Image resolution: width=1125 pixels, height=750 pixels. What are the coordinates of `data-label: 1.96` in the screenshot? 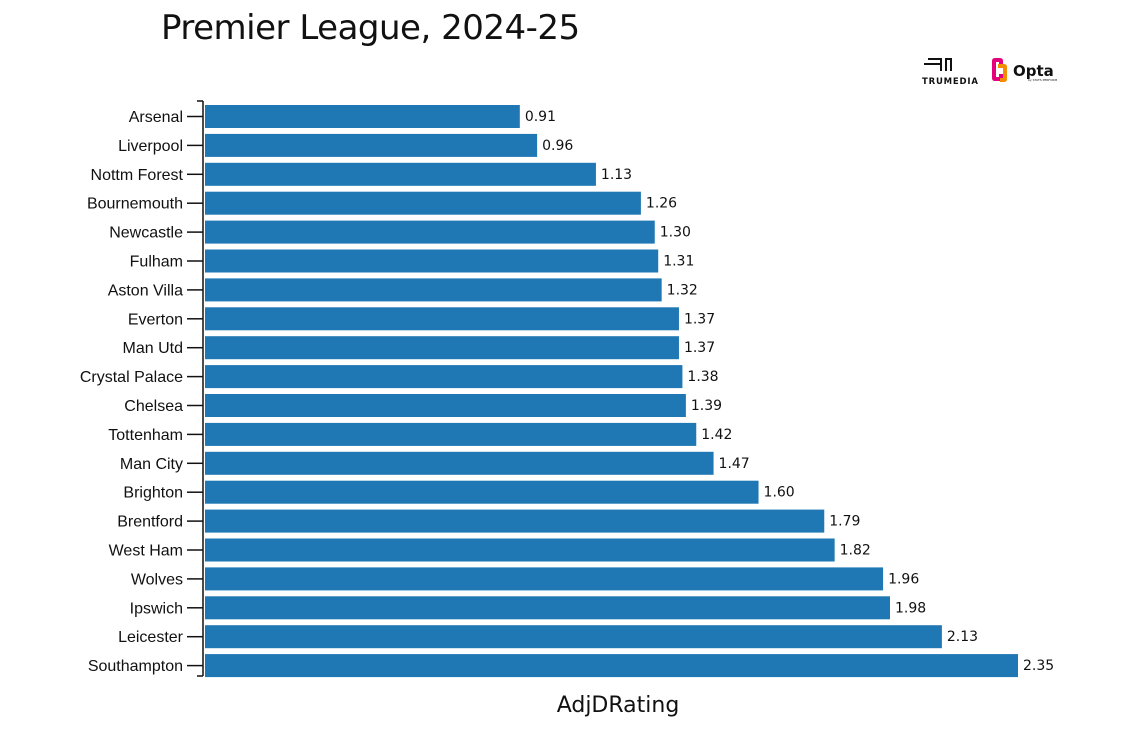 It's located at (903, 579).